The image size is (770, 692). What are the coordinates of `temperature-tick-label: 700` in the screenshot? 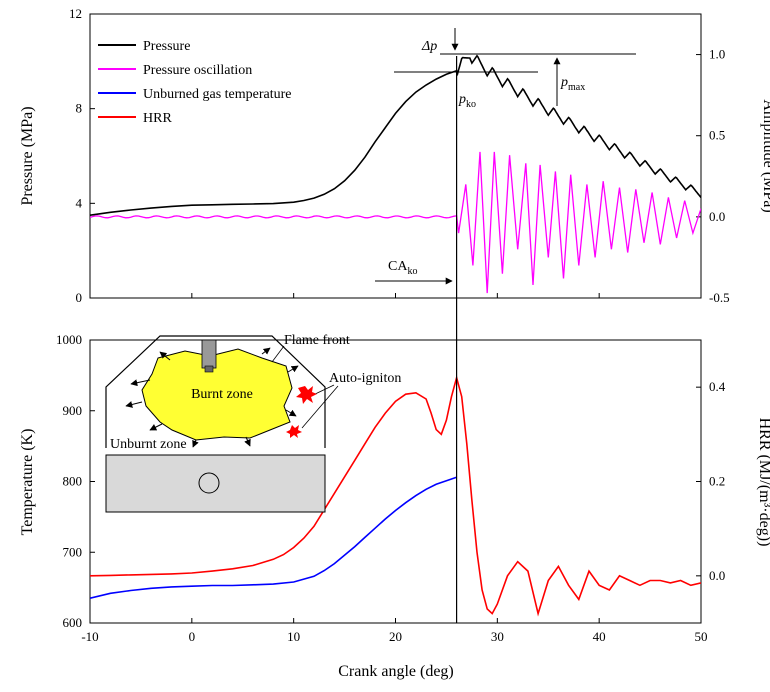 It's located at (73, 551).